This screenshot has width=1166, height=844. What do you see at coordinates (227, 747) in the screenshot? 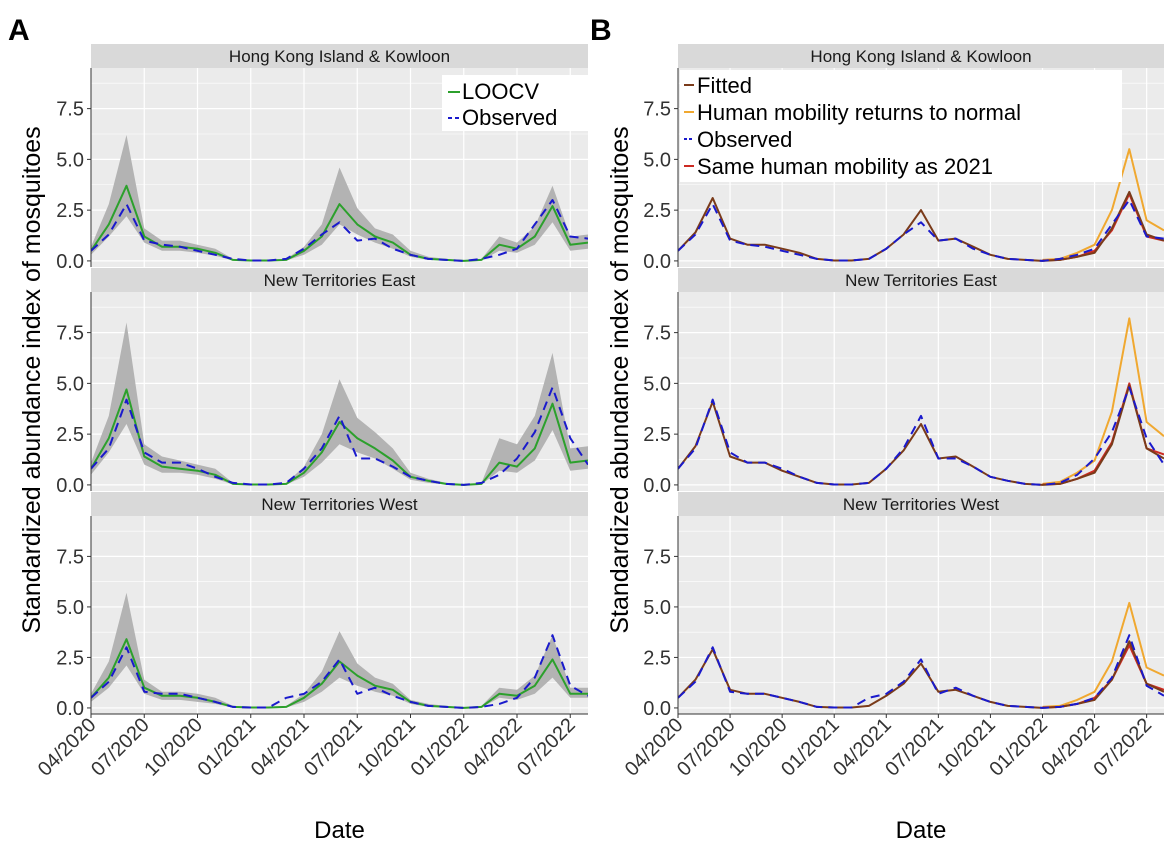
I see `x-tick-label: 01/2021` at bounding box center [227, 747].